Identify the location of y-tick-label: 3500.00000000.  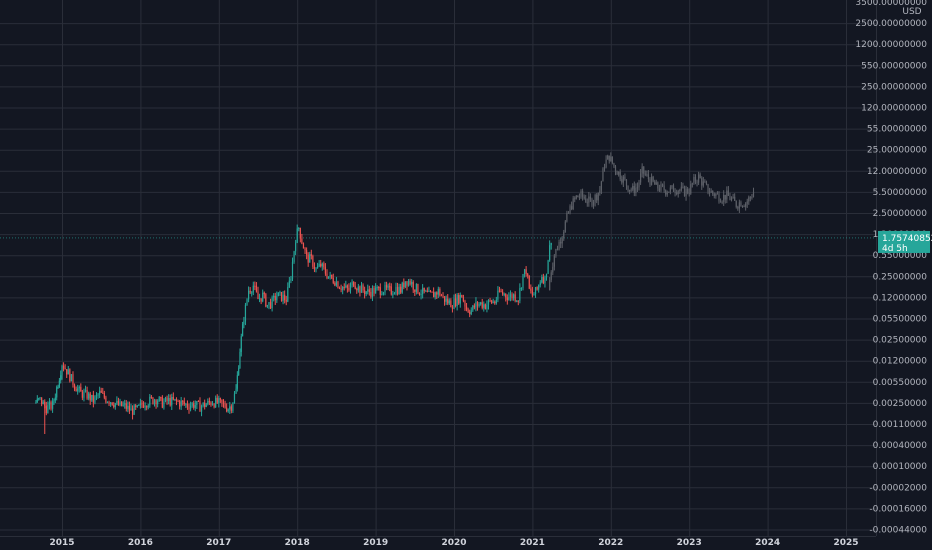
(891, 4).